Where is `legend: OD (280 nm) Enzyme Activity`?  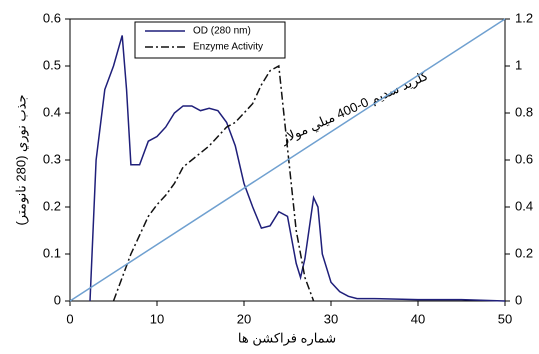
legend: OD (280 nm) Enzyme Activity is located at coordinates (210, 40).